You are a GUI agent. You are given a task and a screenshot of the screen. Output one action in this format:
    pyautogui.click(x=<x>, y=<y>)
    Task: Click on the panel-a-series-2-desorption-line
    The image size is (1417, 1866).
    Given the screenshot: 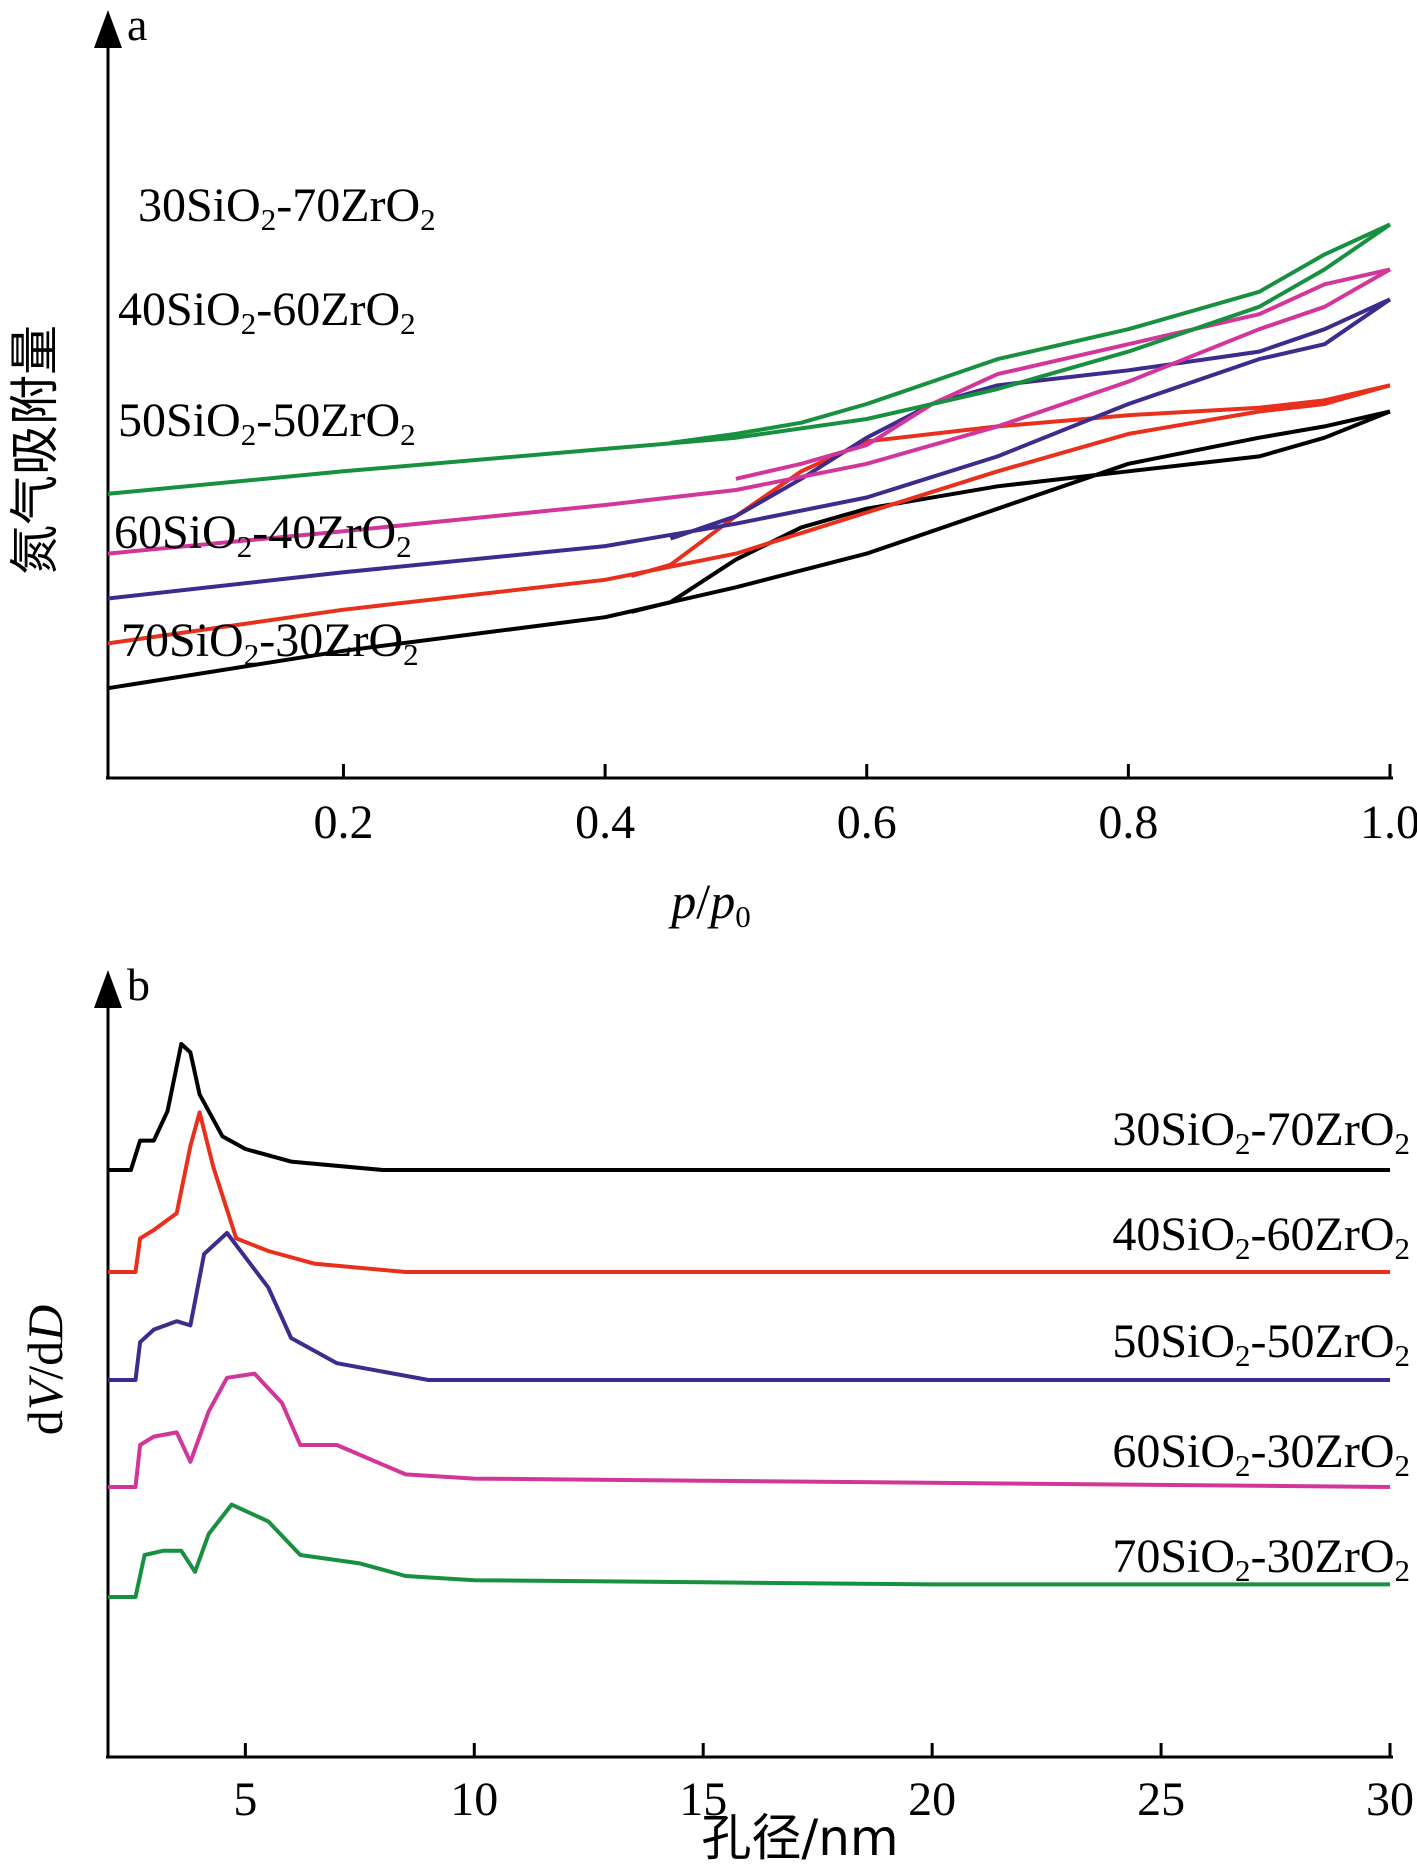 What is the action you would take?
    pyautogui.click(x=1010, y=480)
    